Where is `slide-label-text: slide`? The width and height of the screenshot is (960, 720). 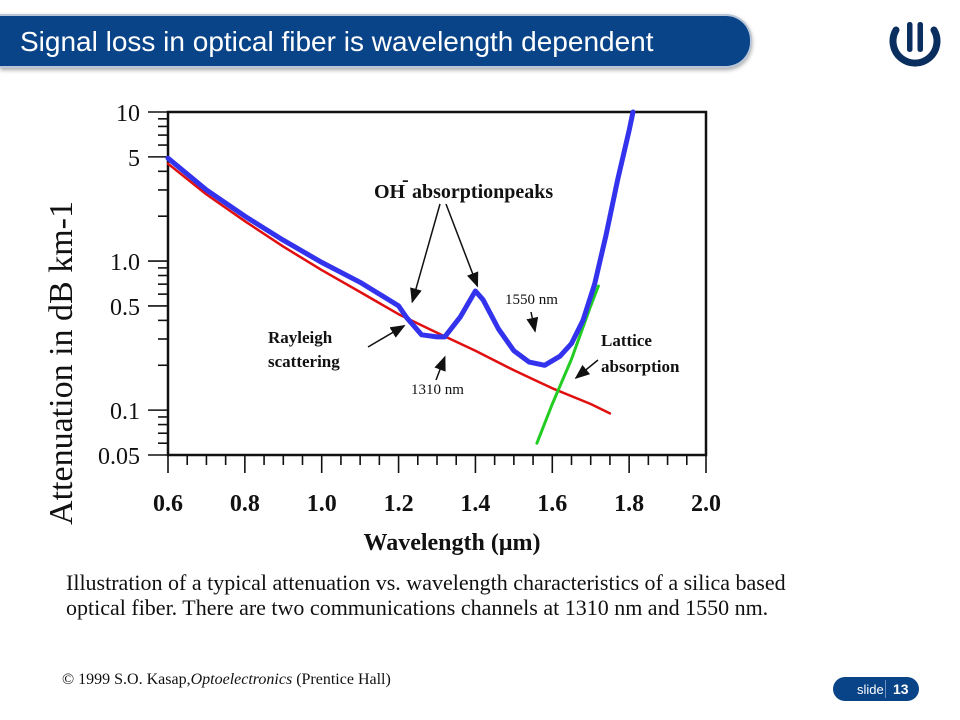
slide-label-text: slide is located at coordinates (870, 689).